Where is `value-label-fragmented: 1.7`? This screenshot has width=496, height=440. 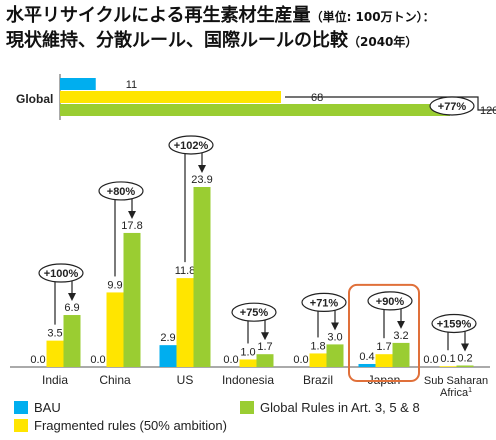 value-label-fragmented: 1.7 is located at coordinates (383, 347).